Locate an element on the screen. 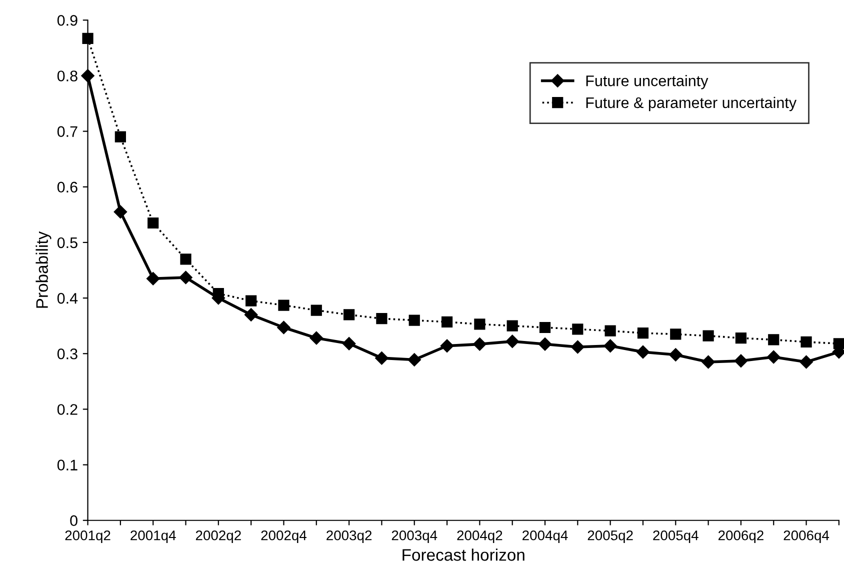  y-tick-label: 0.5 is located at coordinates (67, 242).